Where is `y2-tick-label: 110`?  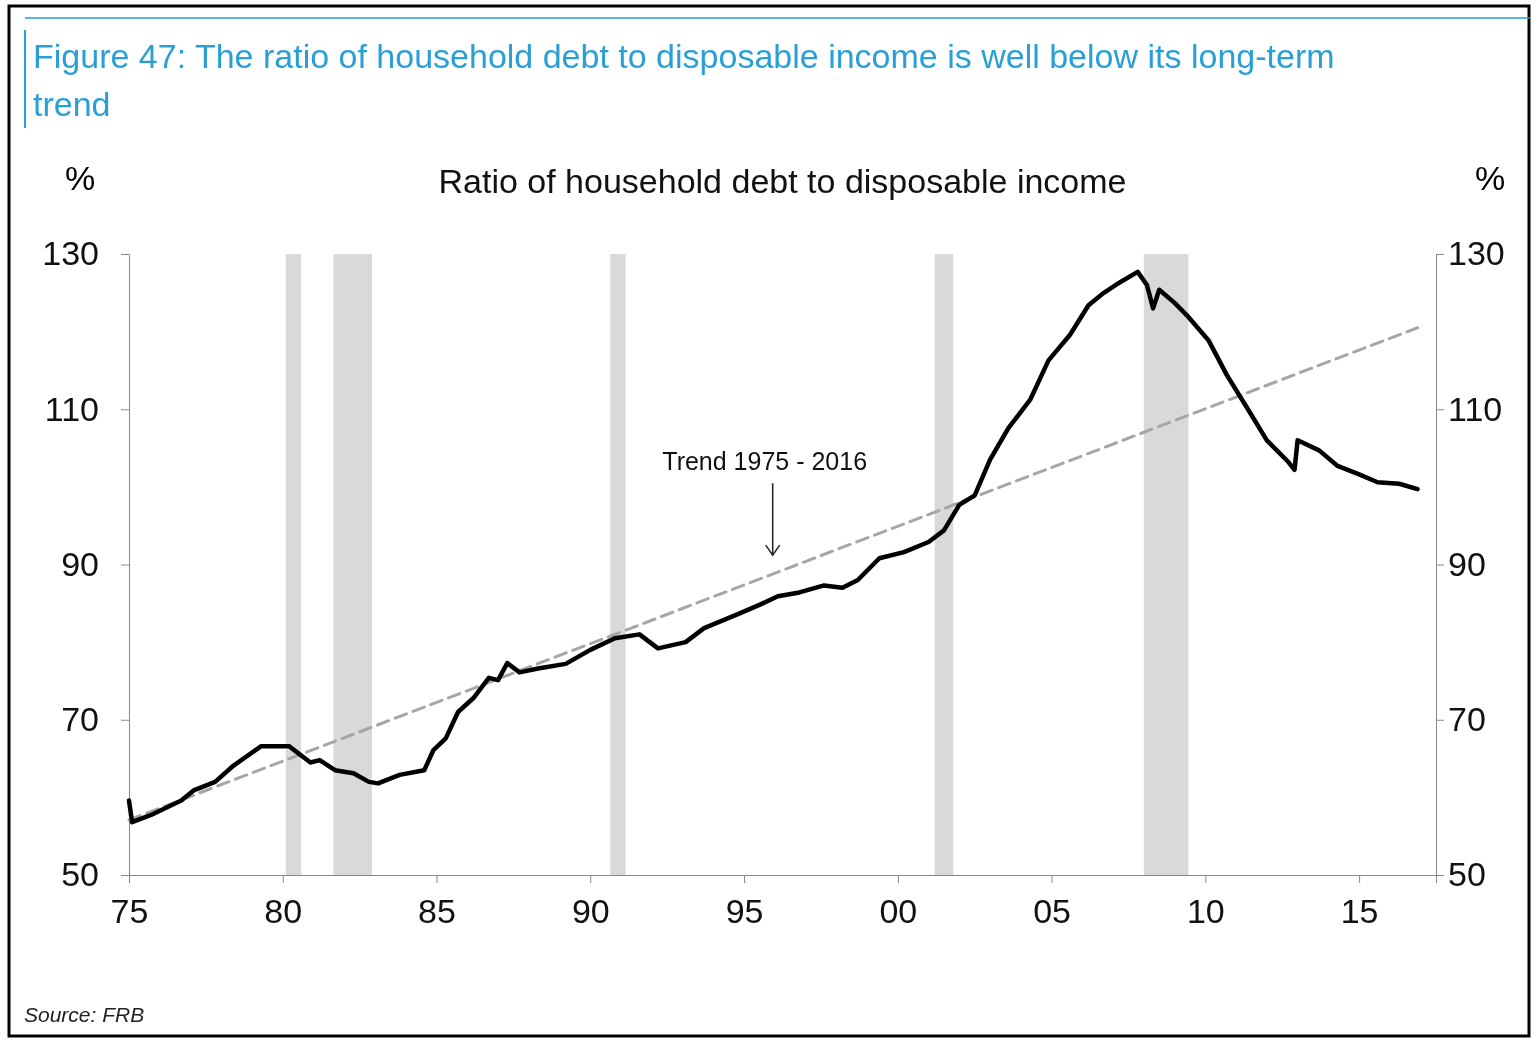
y2-tick-label: 110 is located at coordinates (1475, 408).